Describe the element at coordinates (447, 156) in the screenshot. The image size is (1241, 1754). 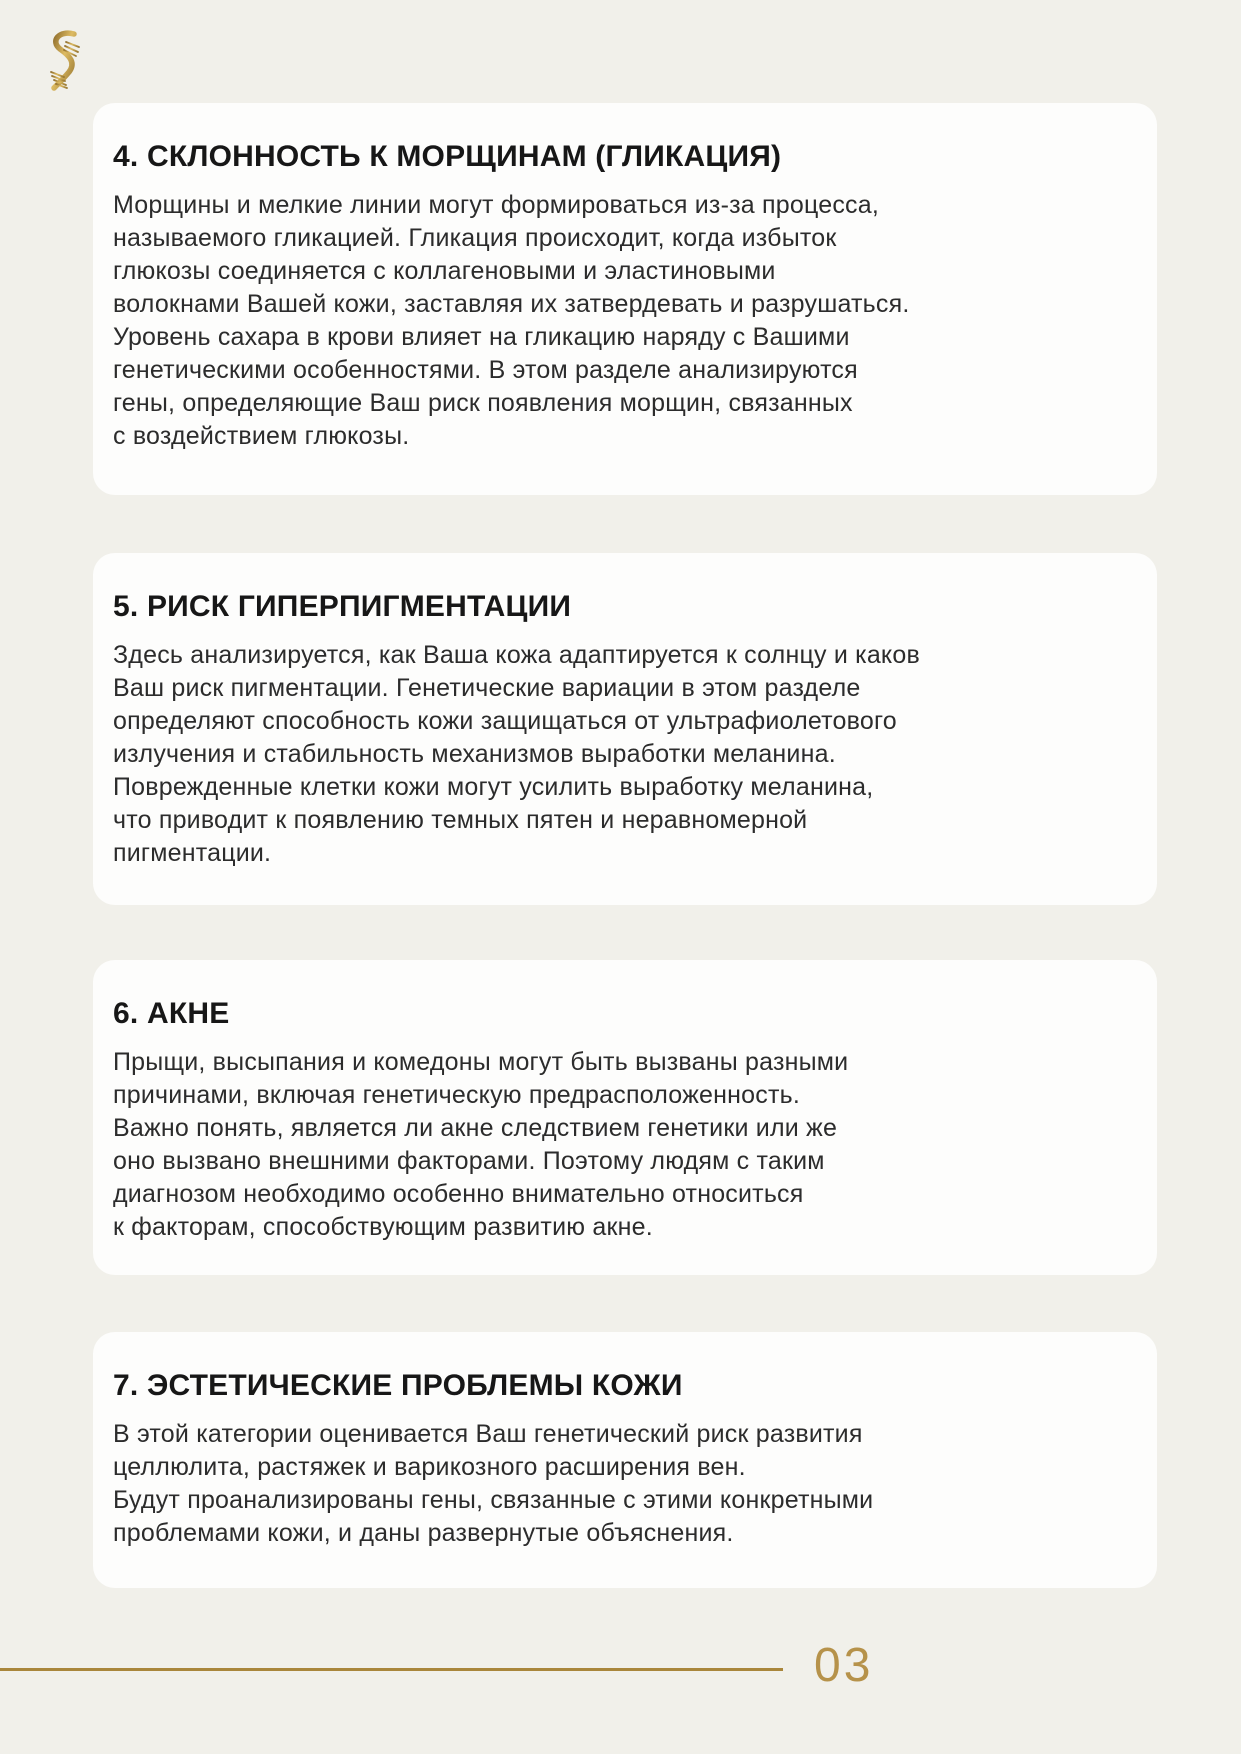
I see `section-title-glycation: 4. СКЛОННОСТЬ К МОРЩИНАМ (ГЛИКАЦИЯ)` at that location.